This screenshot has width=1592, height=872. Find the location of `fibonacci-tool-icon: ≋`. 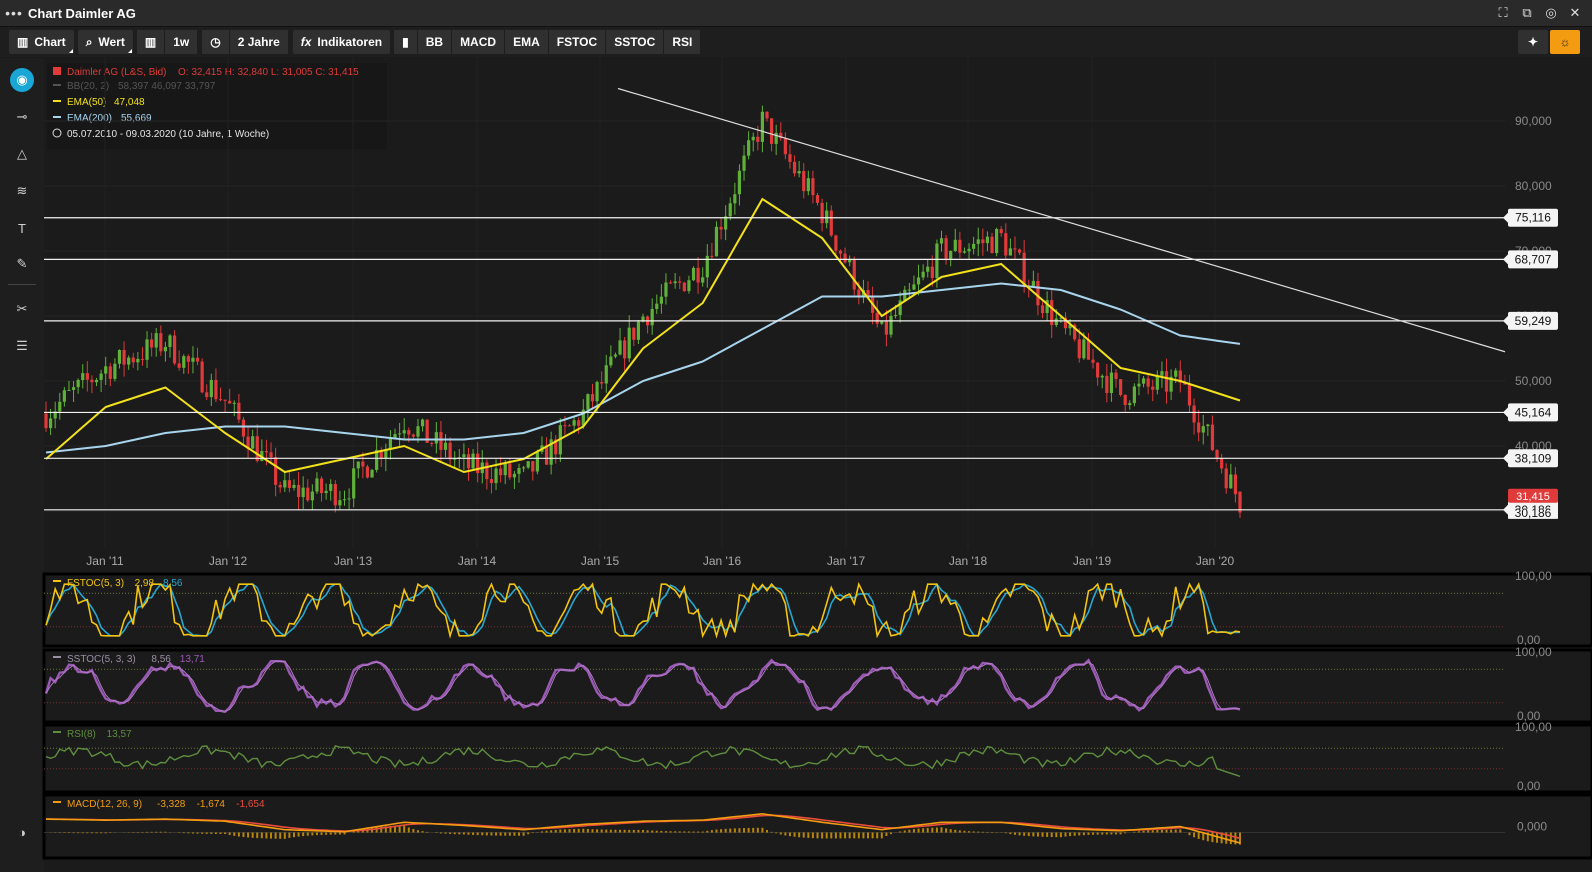

fibonacci-tool-icon: ≋ is located at coordinates (22, 190).